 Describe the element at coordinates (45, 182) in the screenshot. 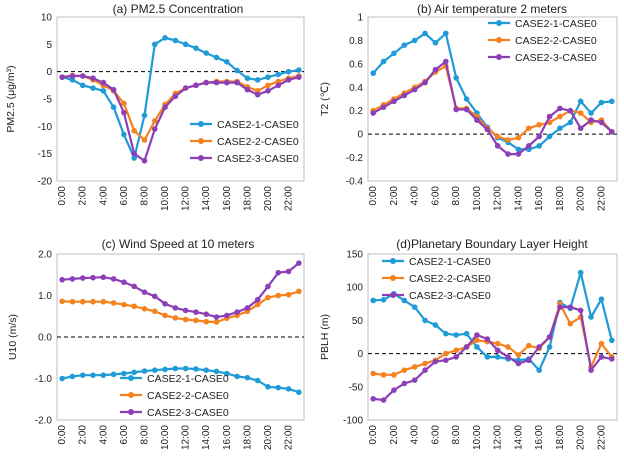

I see `y-tick-label: -20` at that location.